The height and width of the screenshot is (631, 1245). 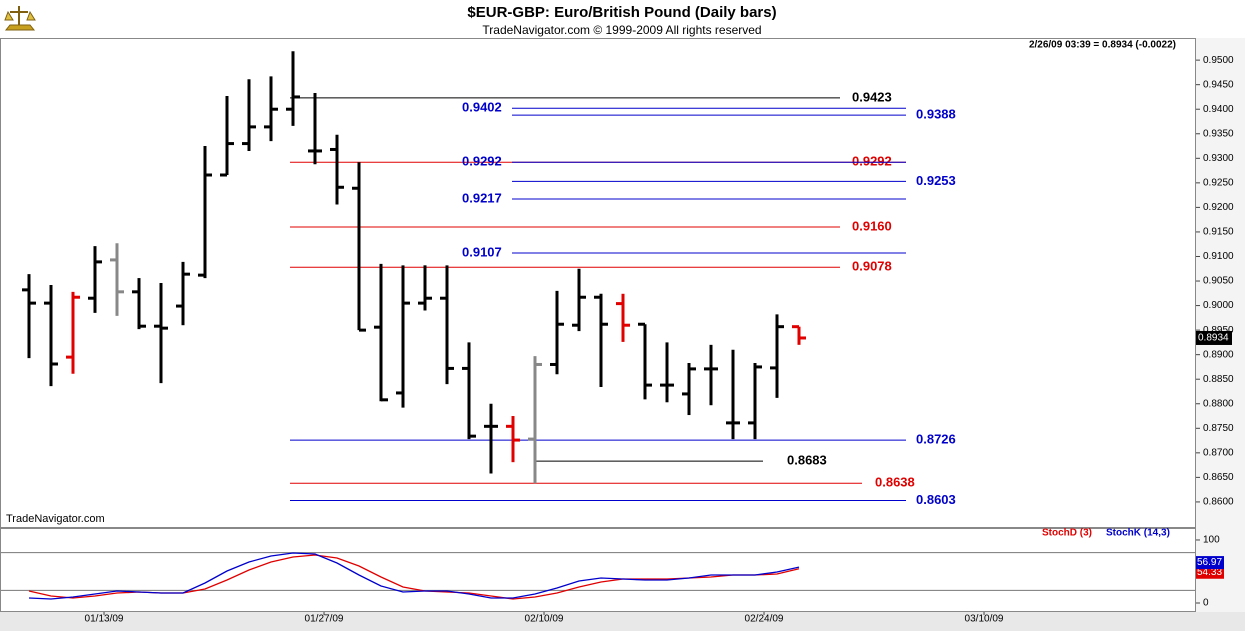 I want to click on y-tick-label: 0.9150, so click(x=1218, y=232).